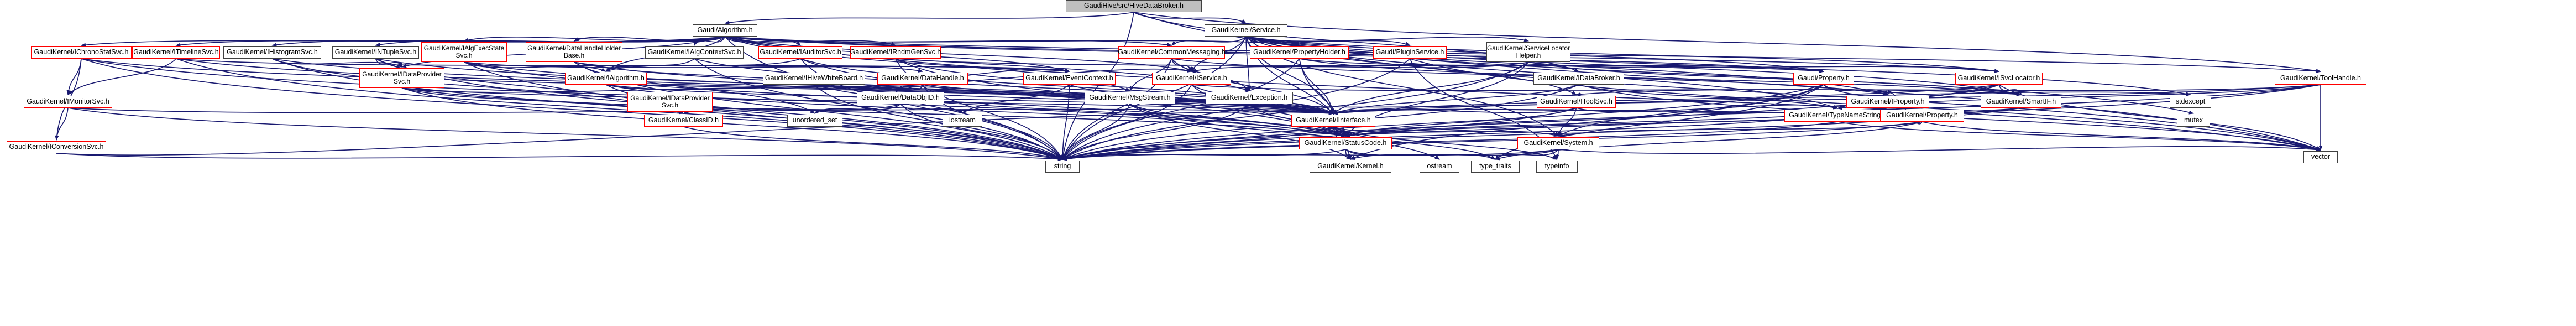 This screenshot has height=326, width=2576. Describe the element at coordinates (1528, 52) in the screenshot. I see `graph-node: GaudiKernel/ServiceLocator Helper.h` at that location.